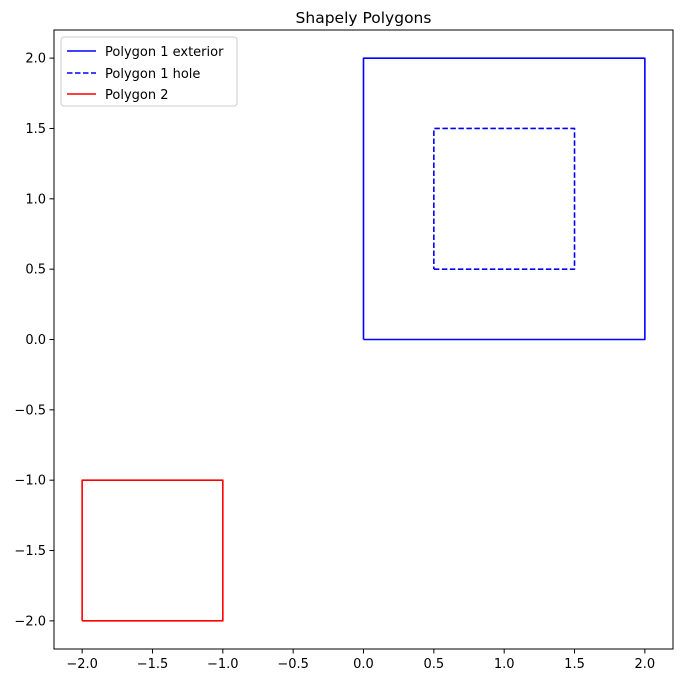  What do you see at coordinates (164, 52) in the screenshot?
I see `legend-label-polygon-1-exterior: Polygon 1 exterior` at bounding box center [164, 52].